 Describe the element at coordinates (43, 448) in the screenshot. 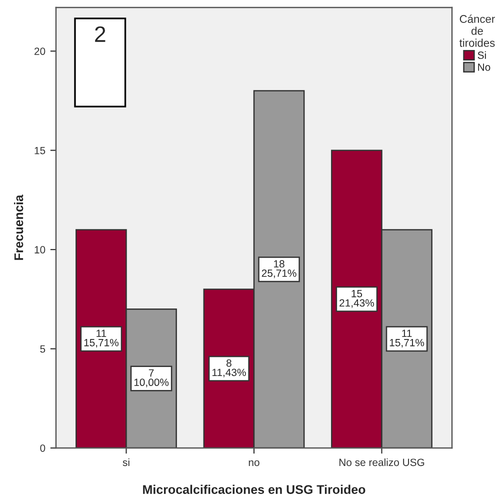

I see `y-tick-label: 0` at that location.